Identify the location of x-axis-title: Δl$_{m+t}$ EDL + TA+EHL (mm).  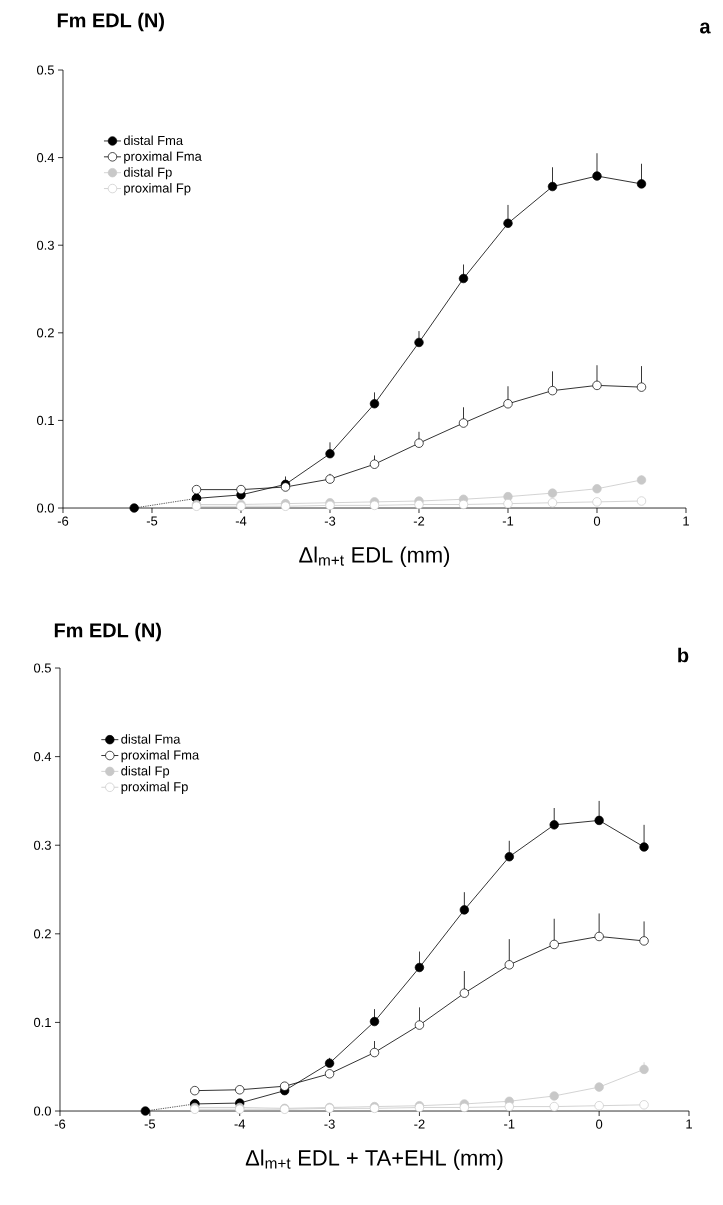
(374, 1159).